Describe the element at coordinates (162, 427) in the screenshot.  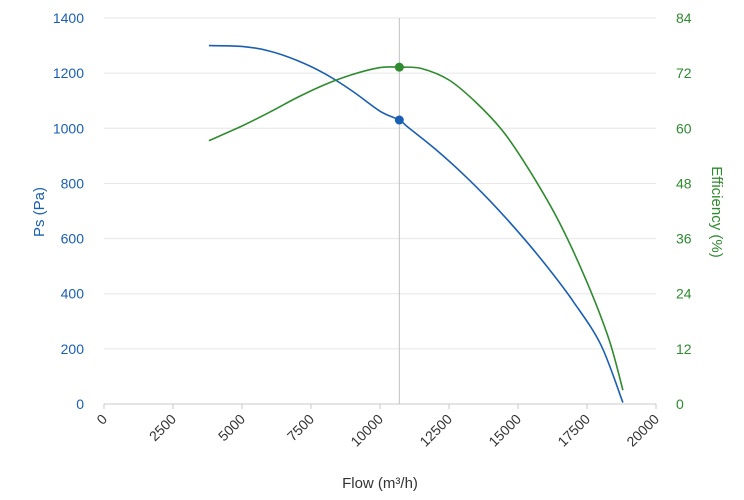
I see `x-tick-label: 2500` at that location.